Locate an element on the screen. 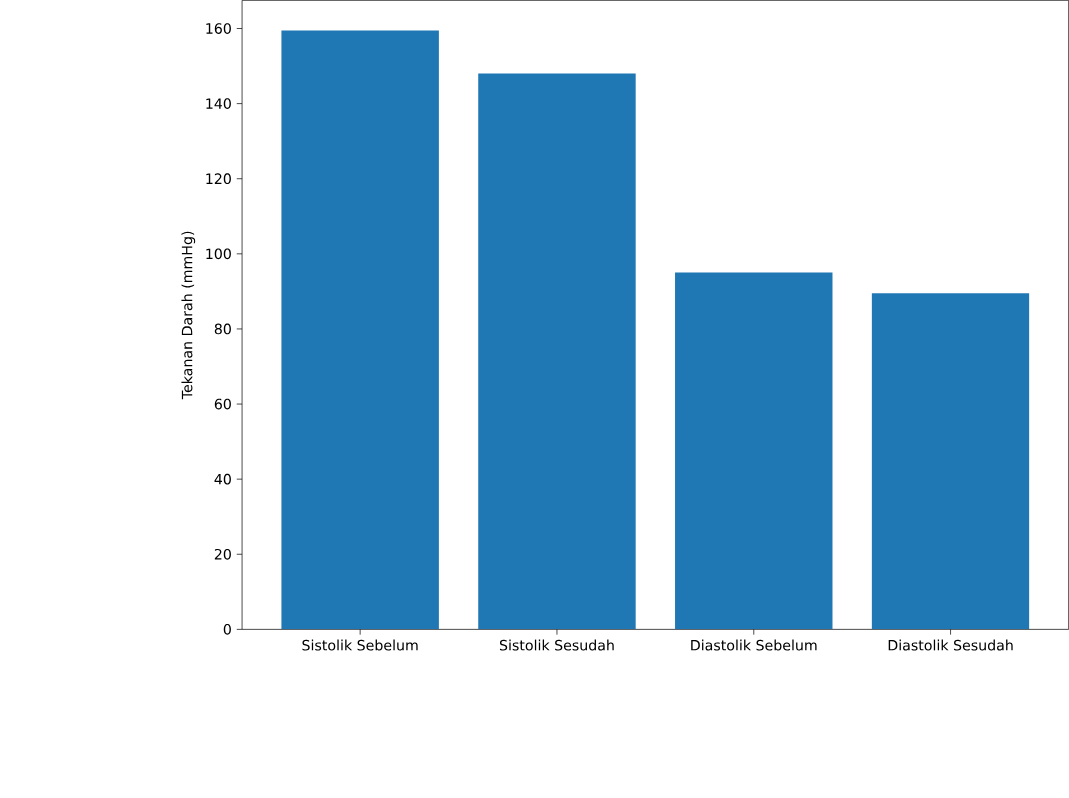 This screenshot has height=798, width=1069. x-tick-label: Diastolik Sesudah is located at coordinates (950, 645).